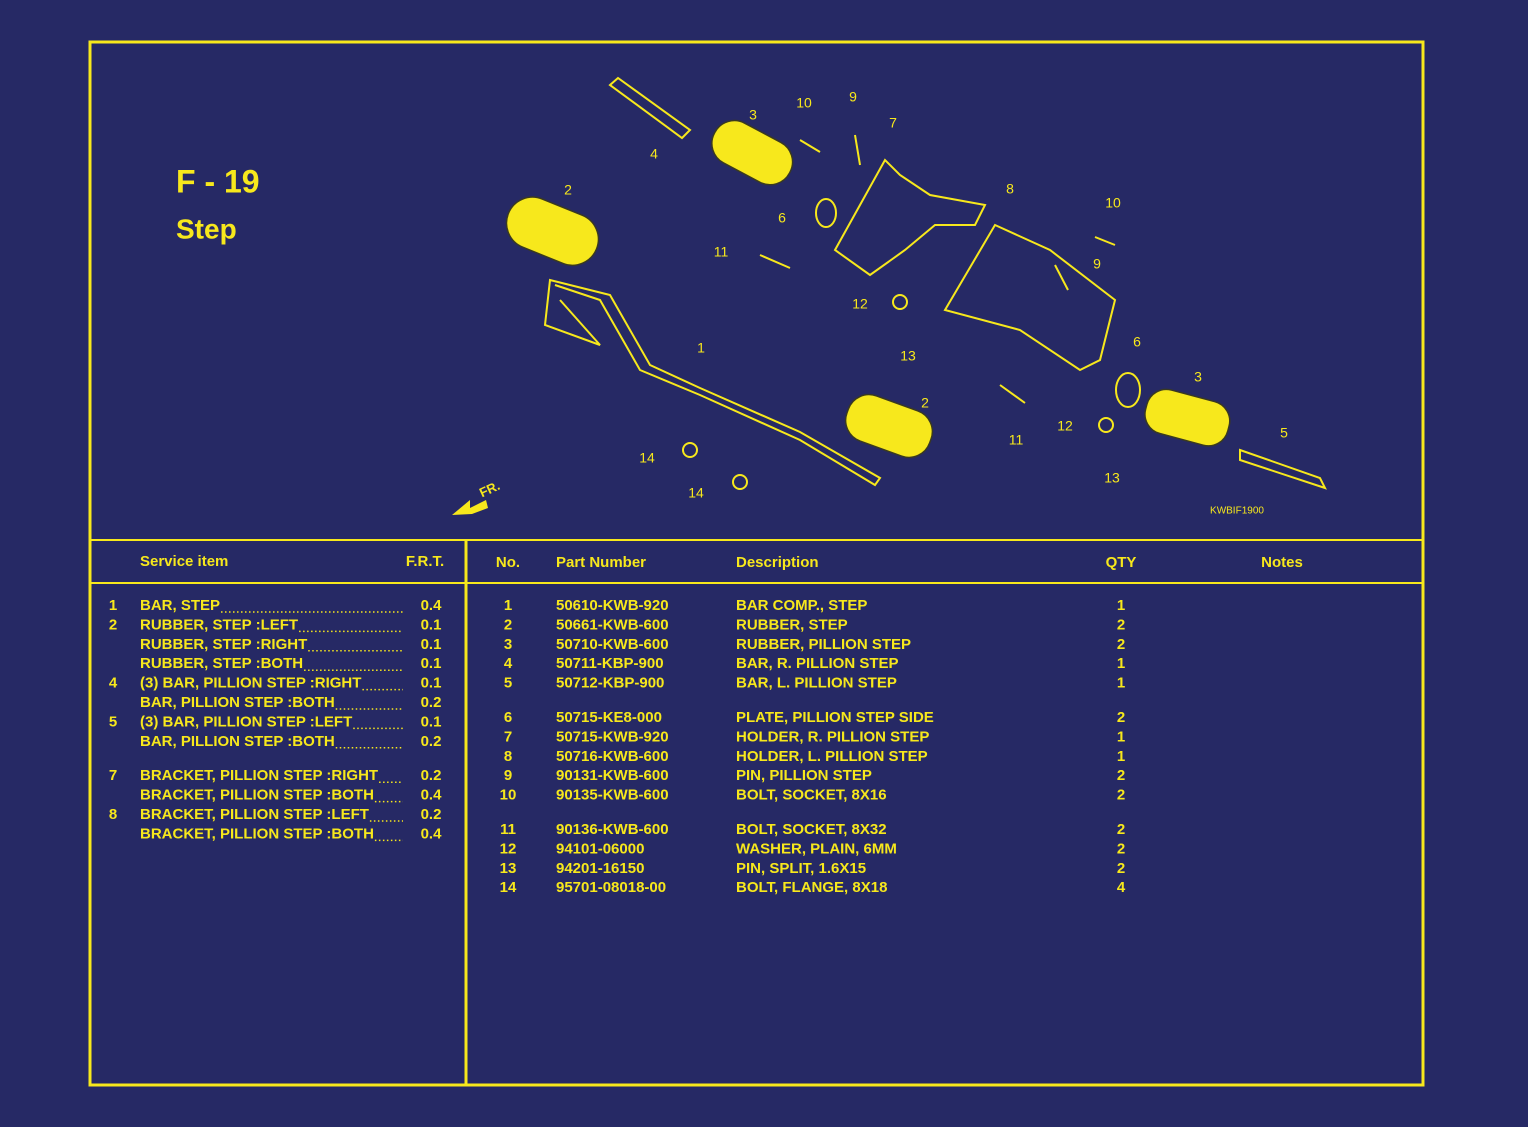  Describe the element at coordinates (113, 624) in the screenshot. I see `item-number: 2` at that location.